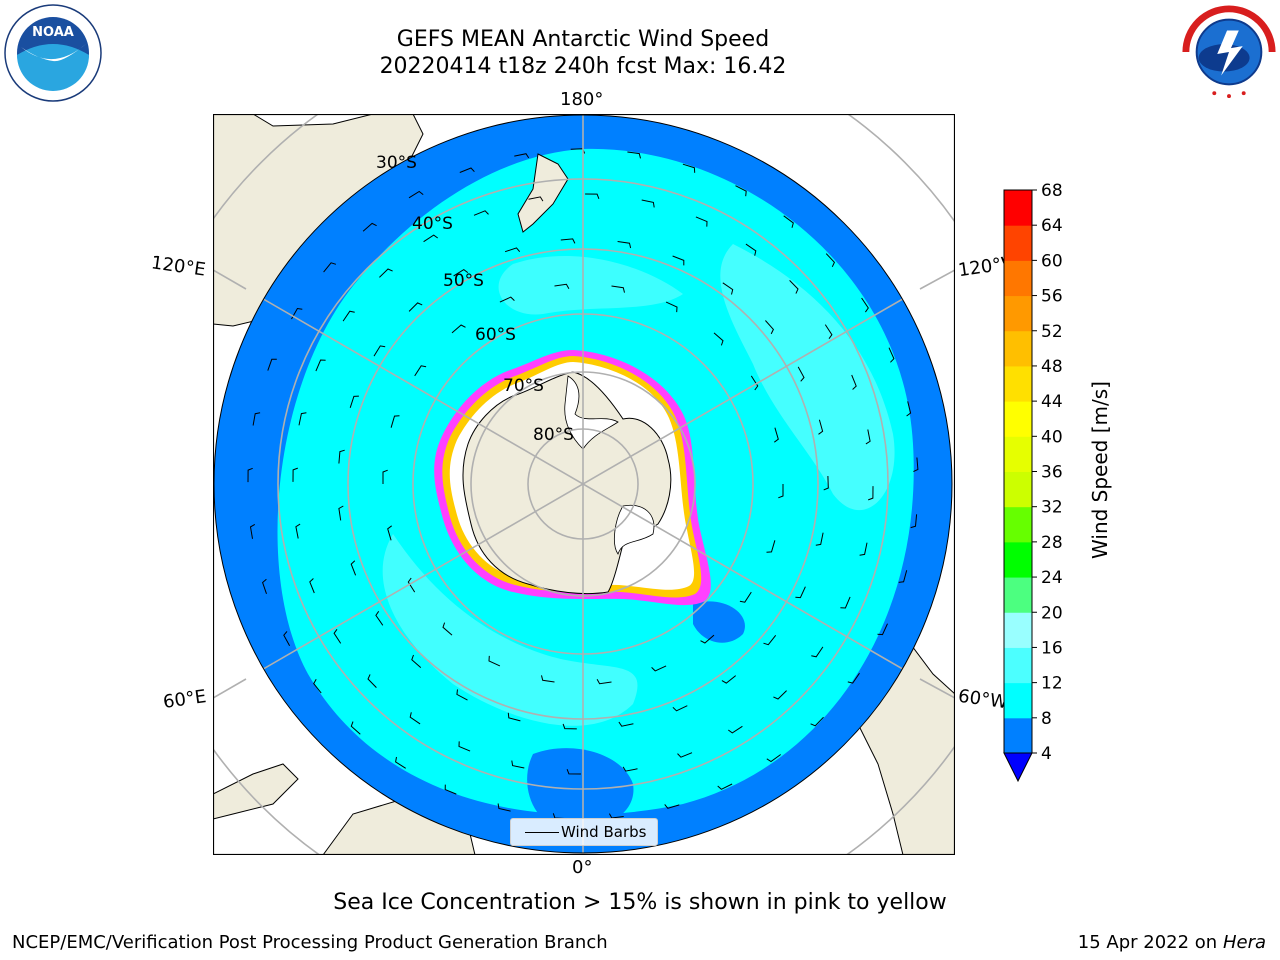  Describe the element at coordinates (1052, 261) in the screenshot. I see `colorbar-tick-label: 60` at that location.